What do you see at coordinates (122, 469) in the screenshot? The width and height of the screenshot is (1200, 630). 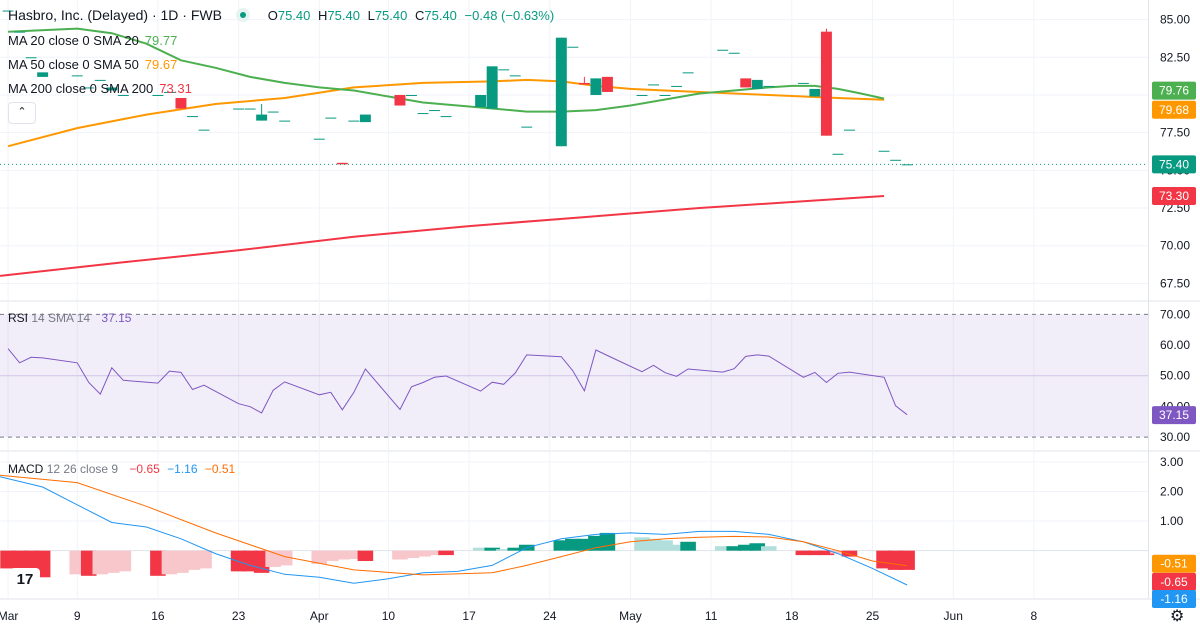 I see `legend-macd: MACD 12 26 close 9 −0.65 −1.16 −0.51` at bounding box center [122, 469].